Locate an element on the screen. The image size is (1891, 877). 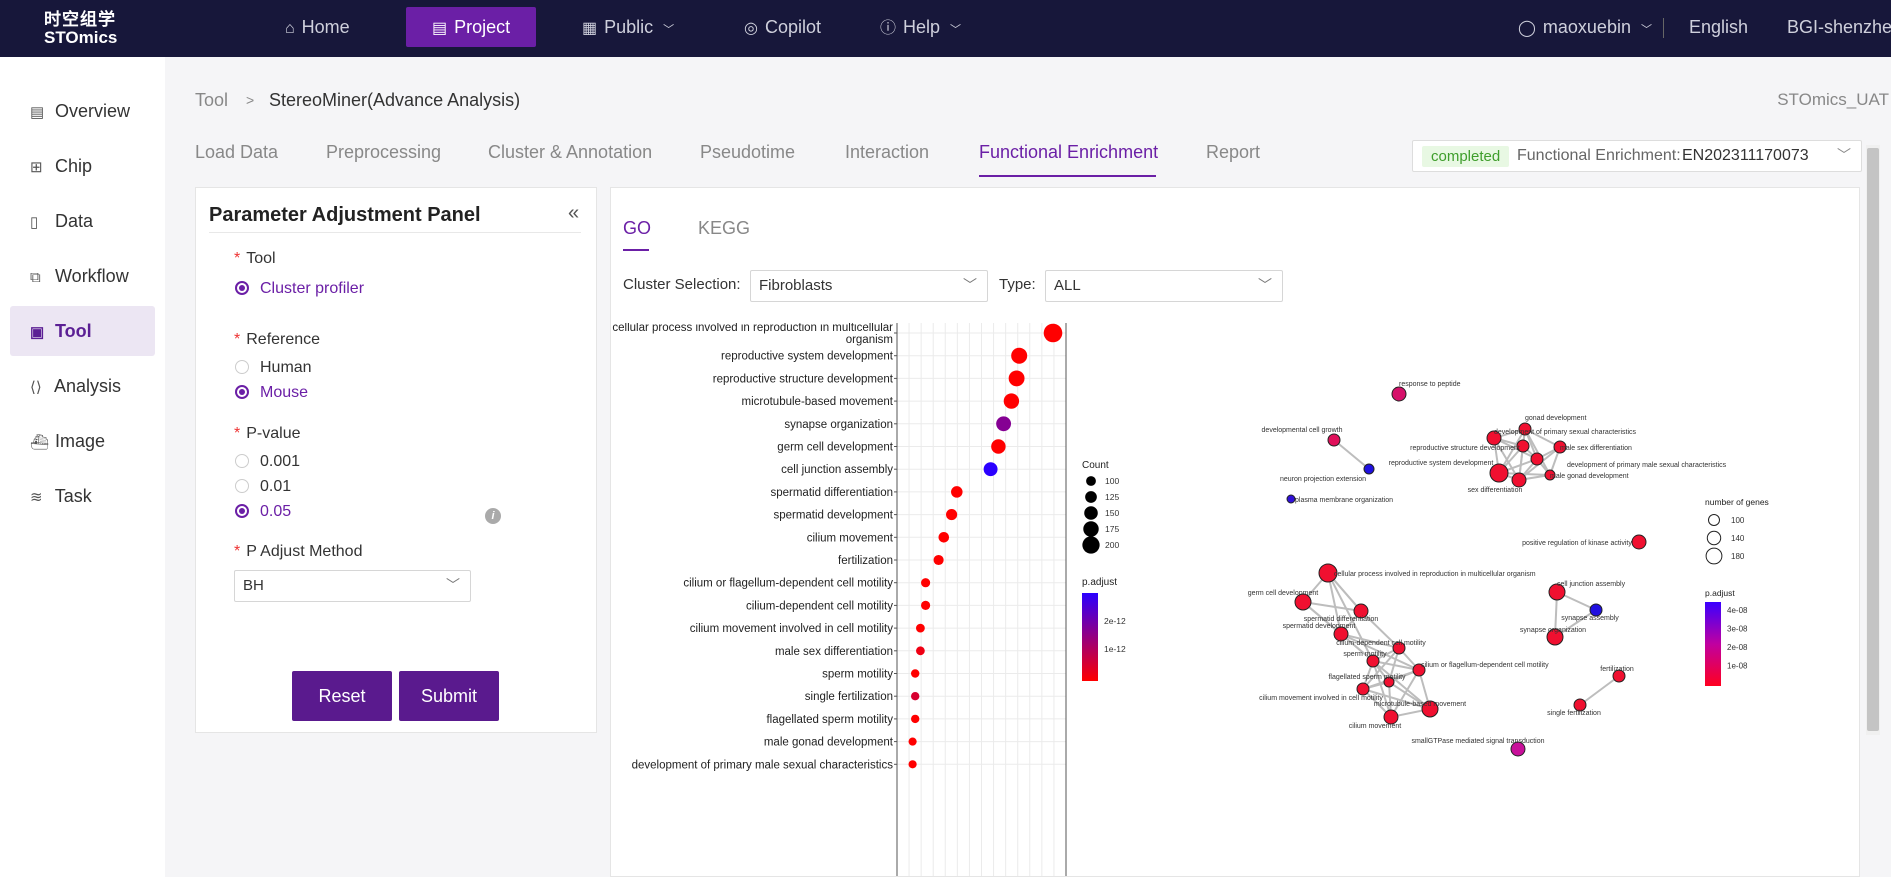
radio-pvalue-001: 0.01 is located at coordinates (263, 487).